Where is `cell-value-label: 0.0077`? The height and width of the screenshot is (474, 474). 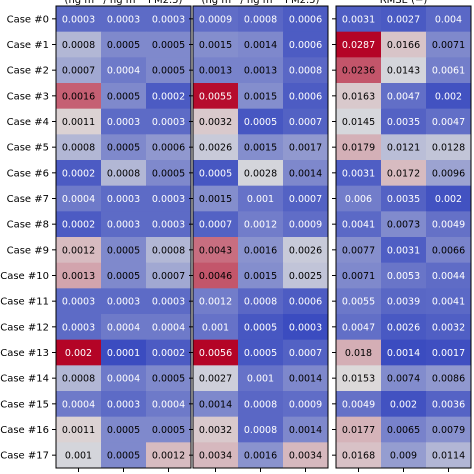 cell-value-label: 0.0077 is located at coordinates (358, 250).